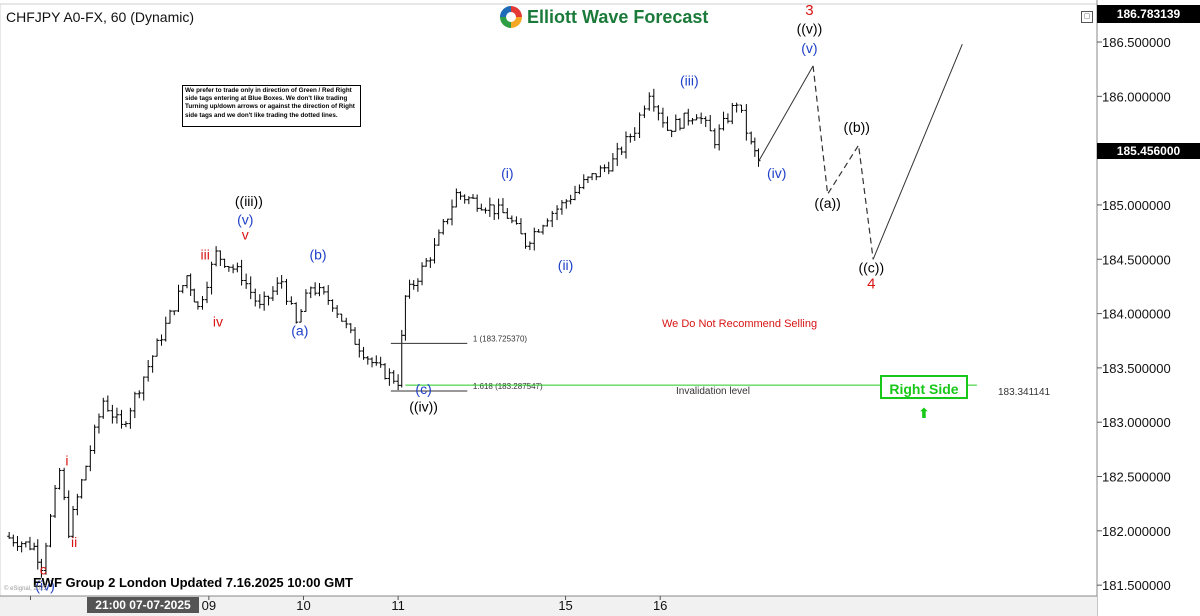  I want to click on wave-label: iv, so click(218, 322).